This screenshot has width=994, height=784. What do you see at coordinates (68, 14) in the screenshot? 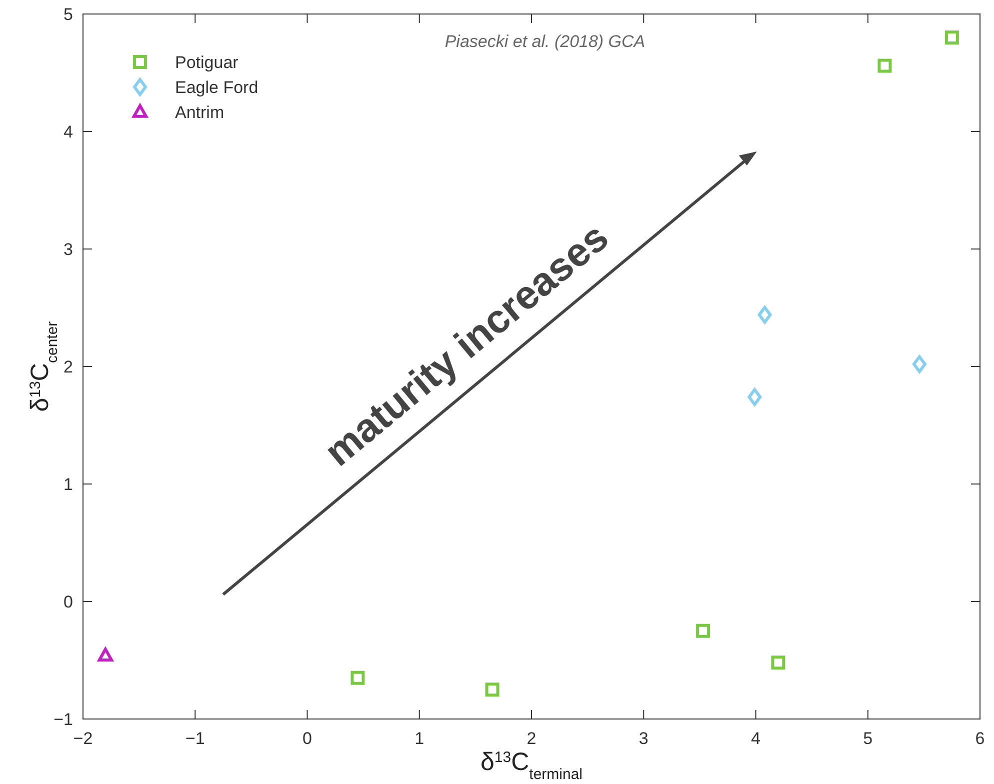
I see `y-tick-label: 5` at bounding box center [68, 14].